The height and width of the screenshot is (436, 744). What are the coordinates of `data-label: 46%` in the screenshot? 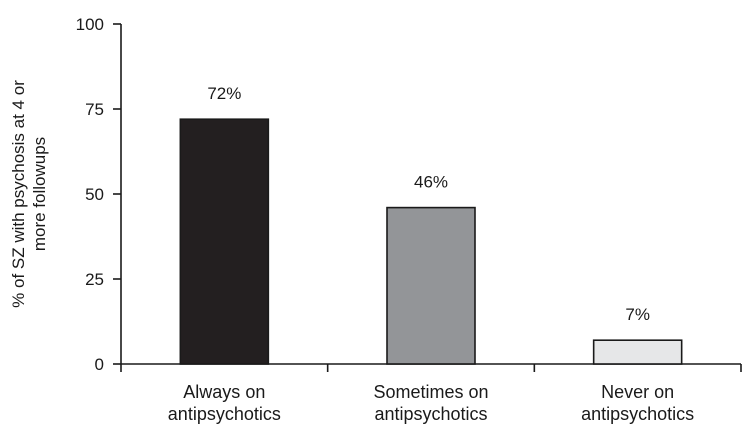 It's located at (431, 182).